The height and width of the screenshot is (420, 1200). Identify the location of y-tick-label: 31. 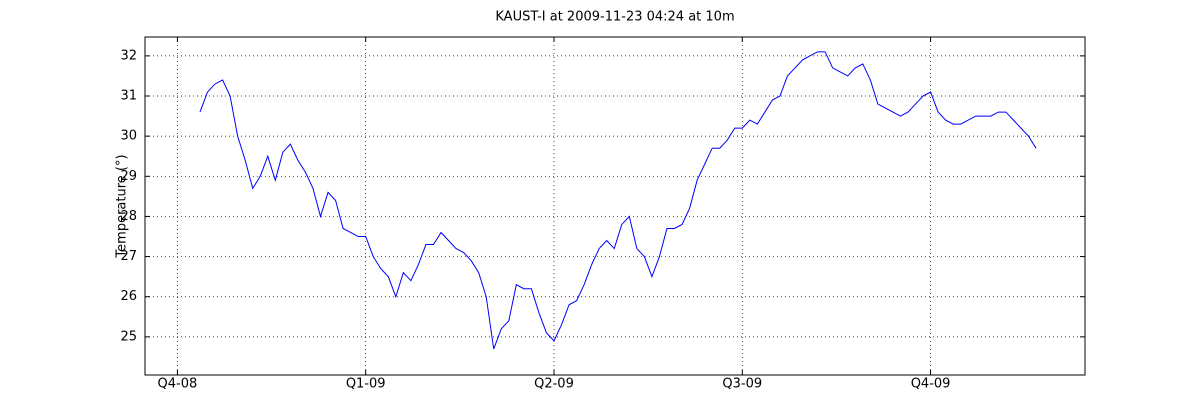
(128, 96).